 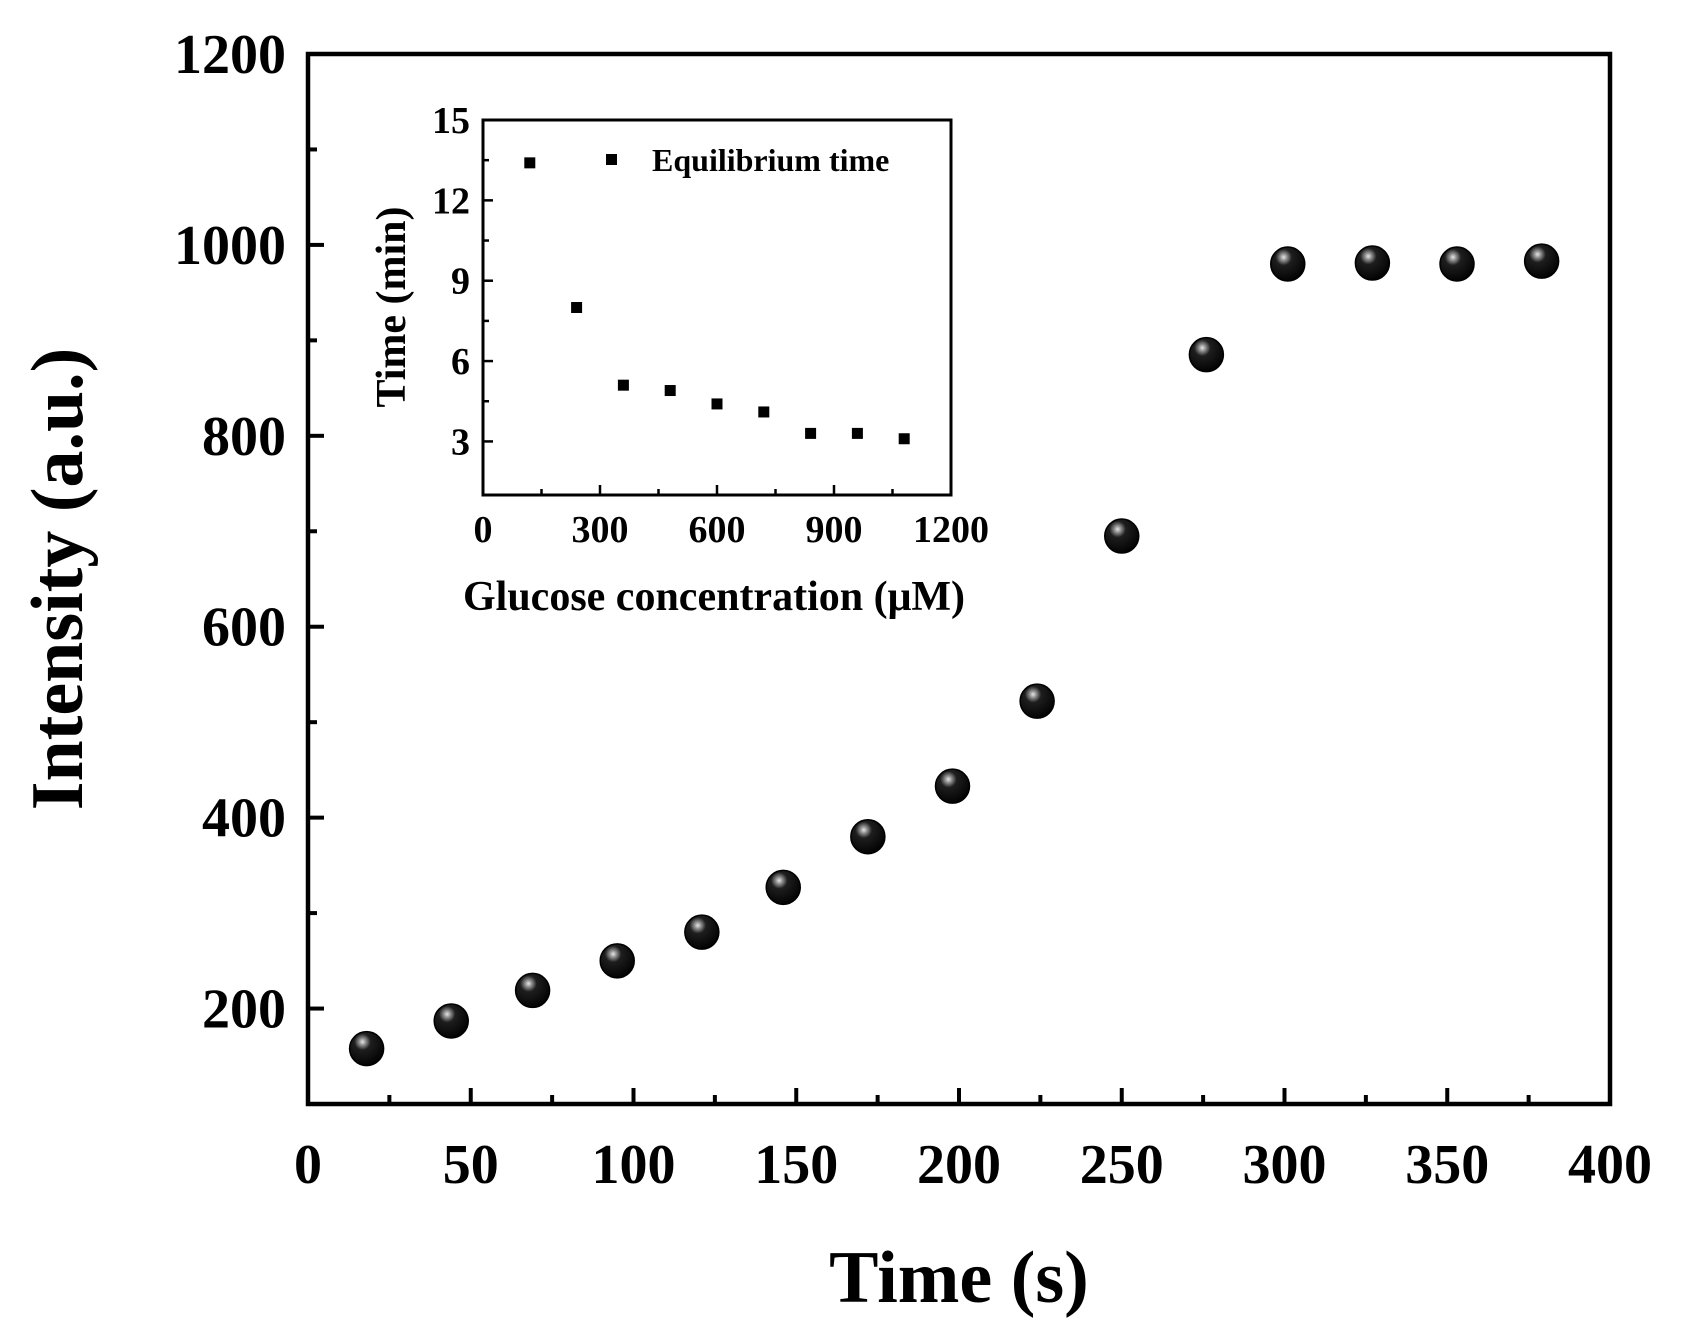 What do you see at coordinates (392, 306) in the screenshot?
I see `inset-y-axis-title: Time (min)` at bounding box center [392, 306].